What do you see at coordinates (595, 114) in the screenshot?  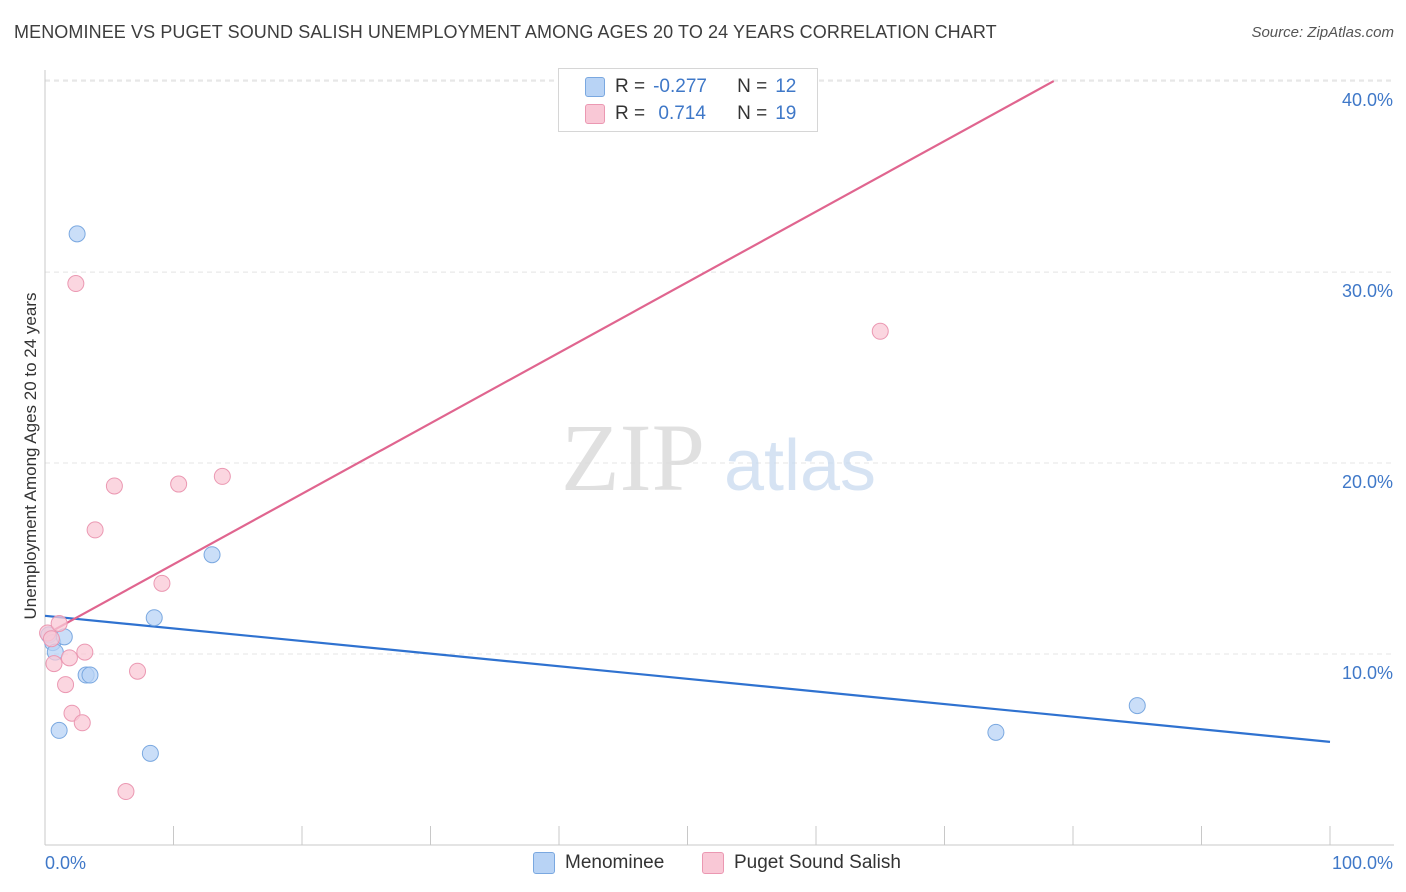 I see `puget-swatch` at bounding box center [595, 114].